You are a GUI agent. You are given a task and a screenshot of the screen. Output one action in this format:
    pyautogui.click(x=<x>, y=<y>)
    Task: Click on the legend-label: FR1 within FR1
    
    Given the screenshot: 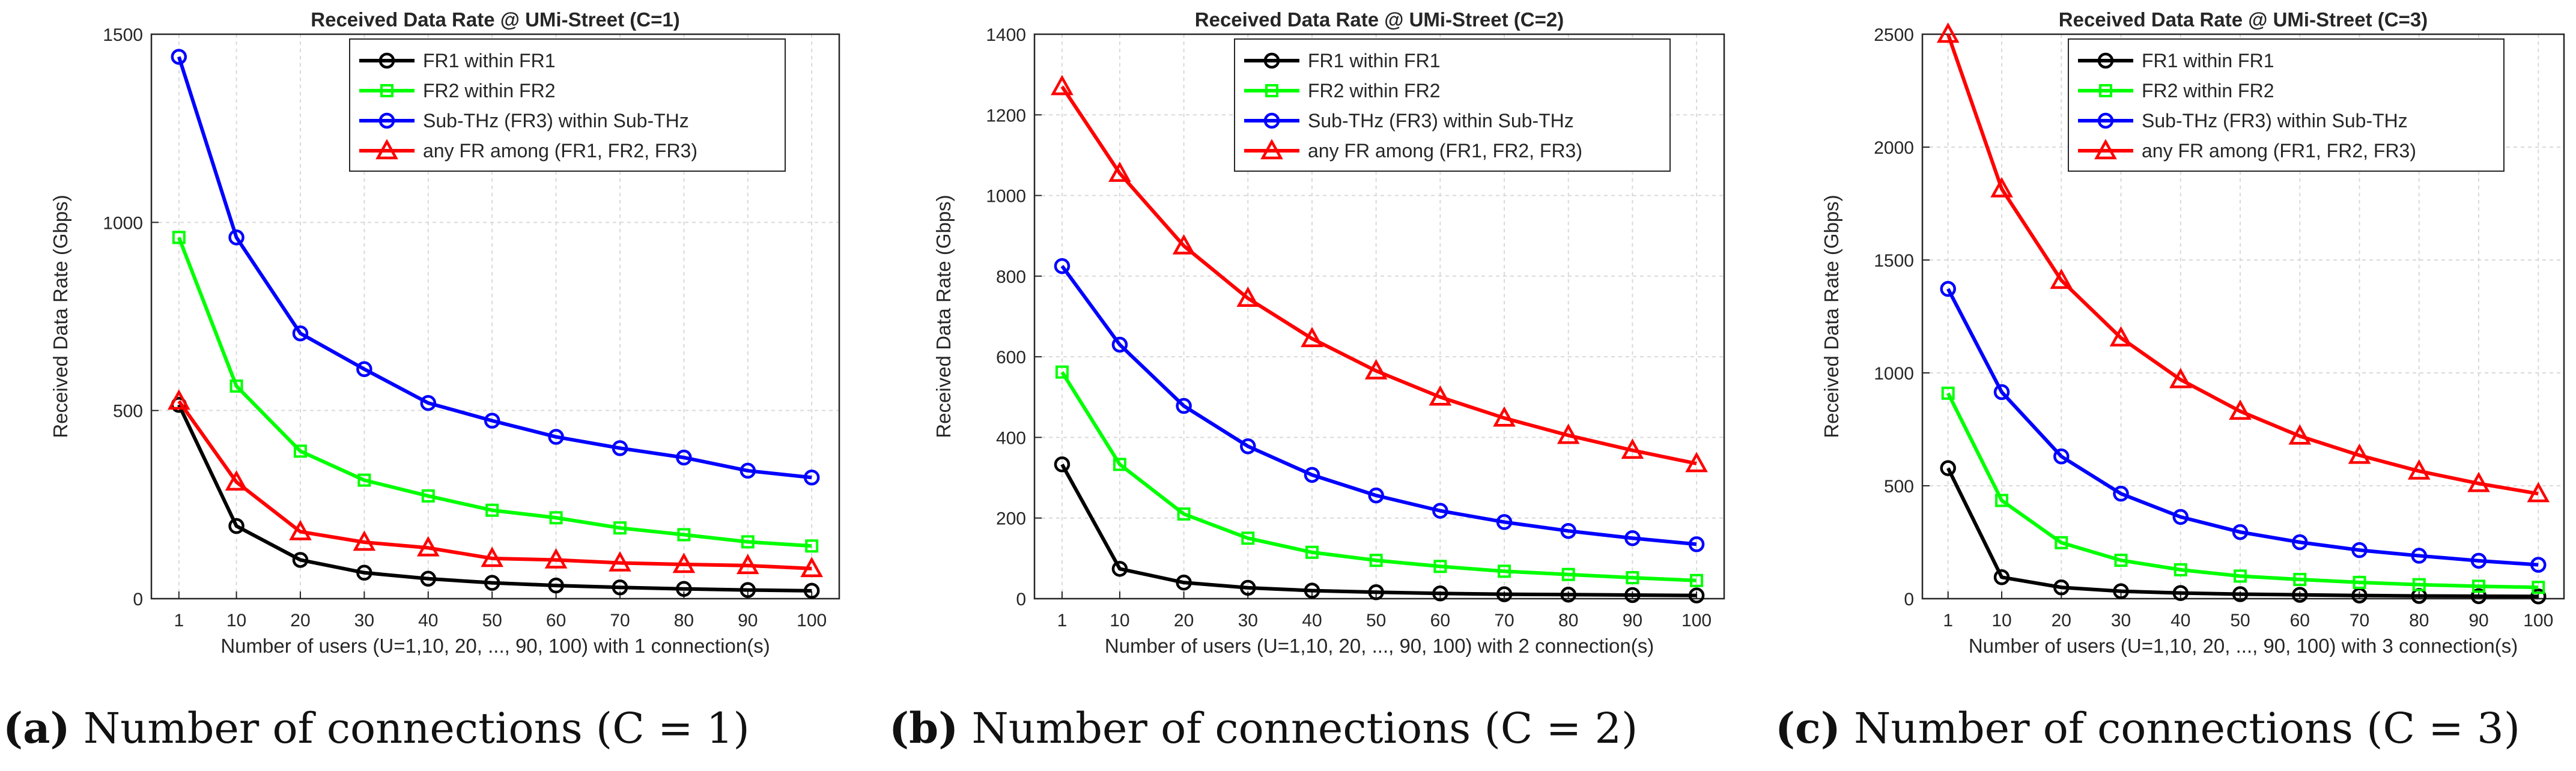 What is the action you would take?
    pyautogui.click(x=2208, y=60)
    